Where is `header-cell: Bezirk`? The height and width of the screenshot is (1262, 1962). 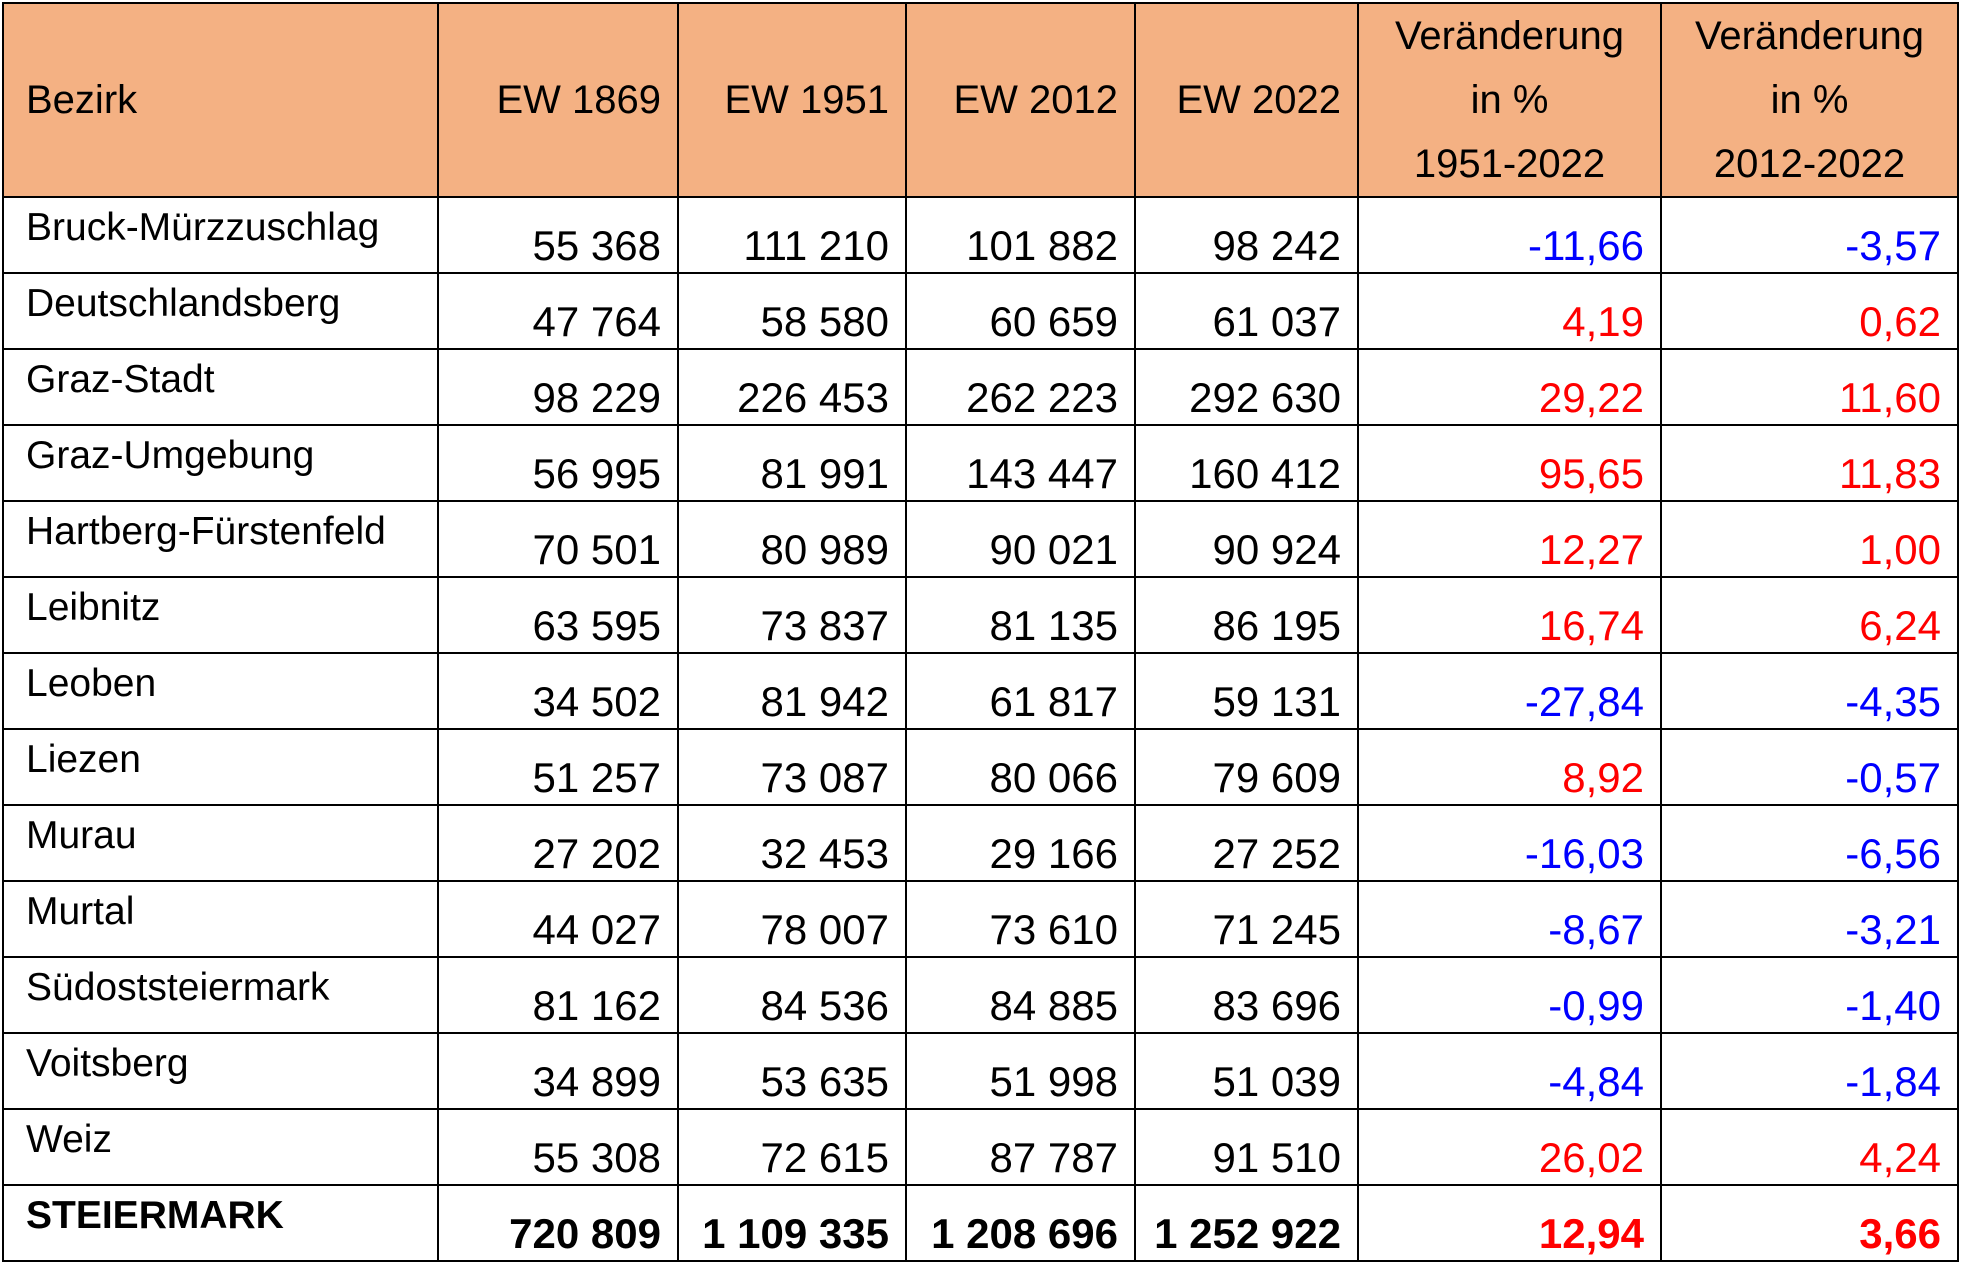
header-cell: Bezirk is located at coordinates (220, 100).